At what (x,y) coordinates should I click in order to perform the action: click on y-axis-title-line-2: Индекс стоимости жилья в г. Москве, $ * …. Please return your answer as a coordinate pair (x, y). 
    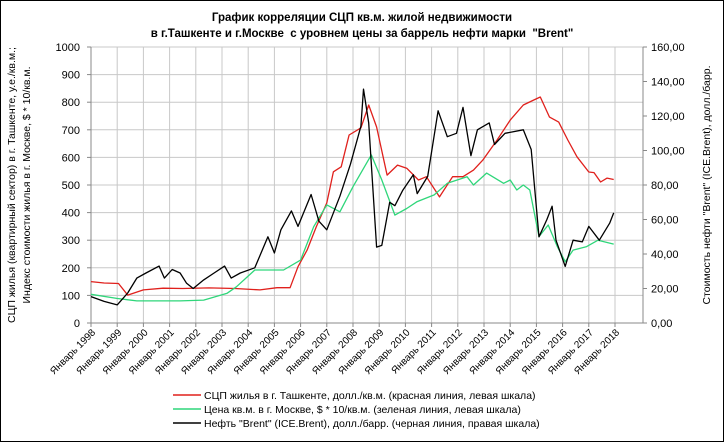
    Looking at the image, I should click on (27, 185).